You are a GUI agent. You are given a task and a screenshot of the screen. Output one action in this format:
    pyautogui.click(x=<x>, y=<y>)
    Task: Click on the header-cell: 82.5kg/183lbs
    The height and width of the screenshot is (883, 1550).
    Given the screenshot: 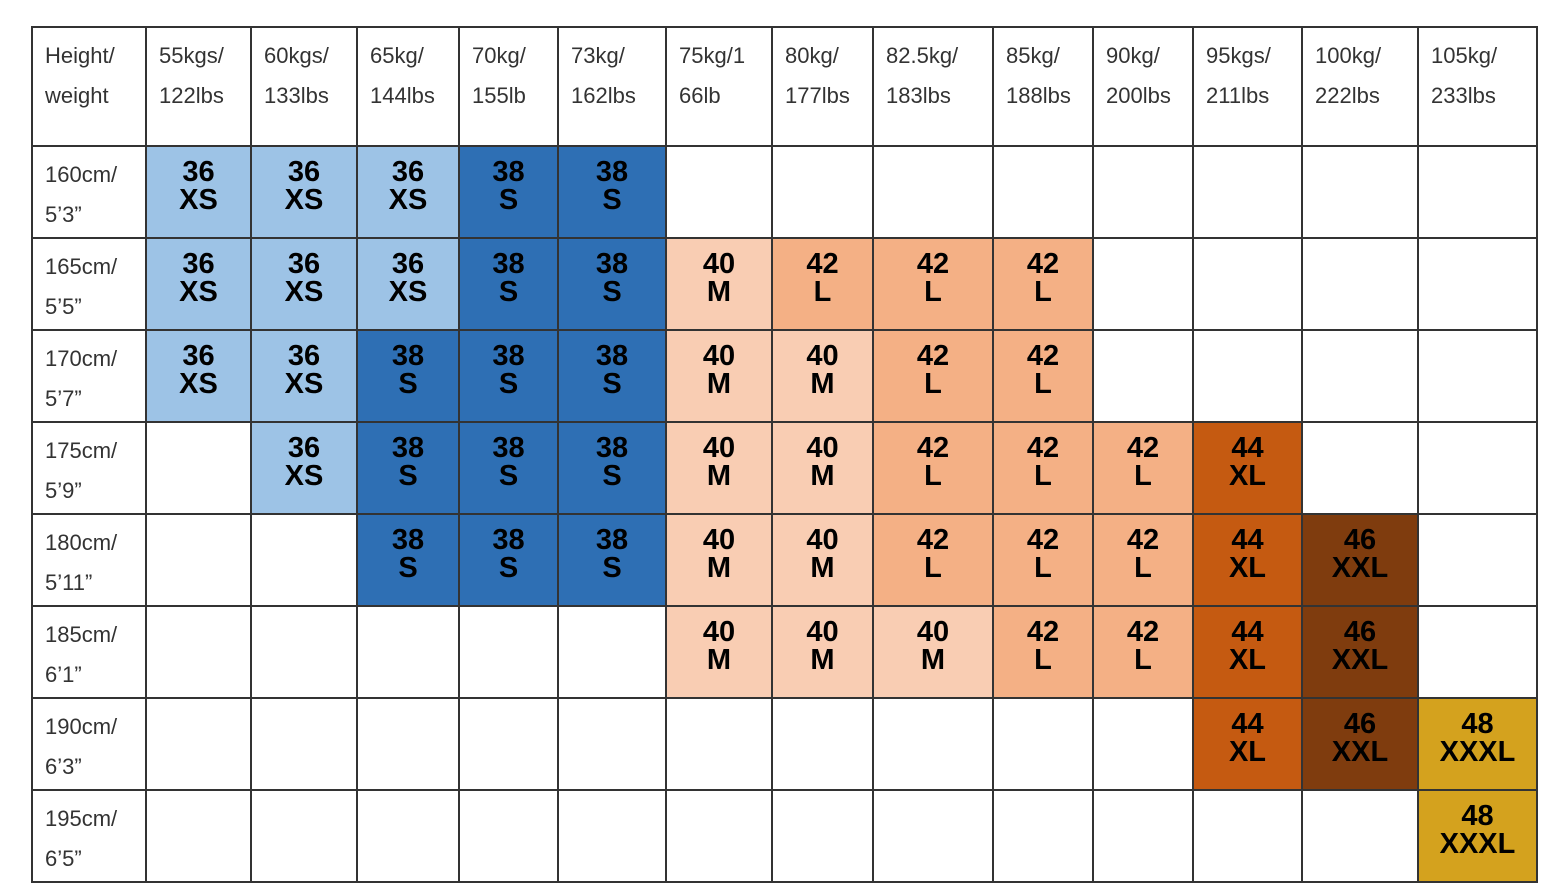 What is the action you would take?
    pyautogui.click(x=933, y=86)
    